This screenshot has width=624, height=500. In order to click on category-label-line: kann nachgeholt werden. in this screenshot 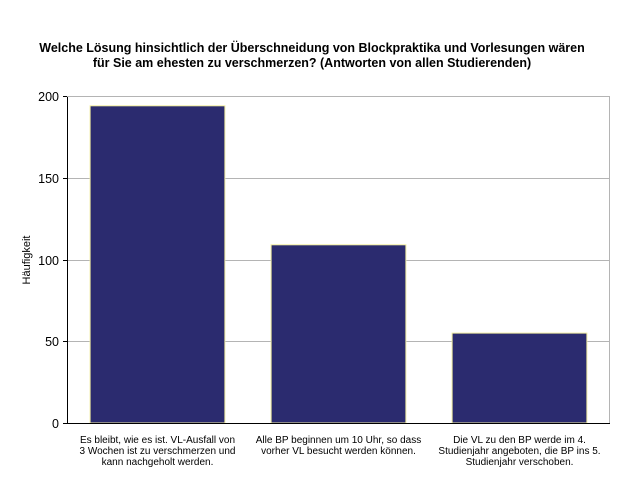, I will do `click(158, 462)`.